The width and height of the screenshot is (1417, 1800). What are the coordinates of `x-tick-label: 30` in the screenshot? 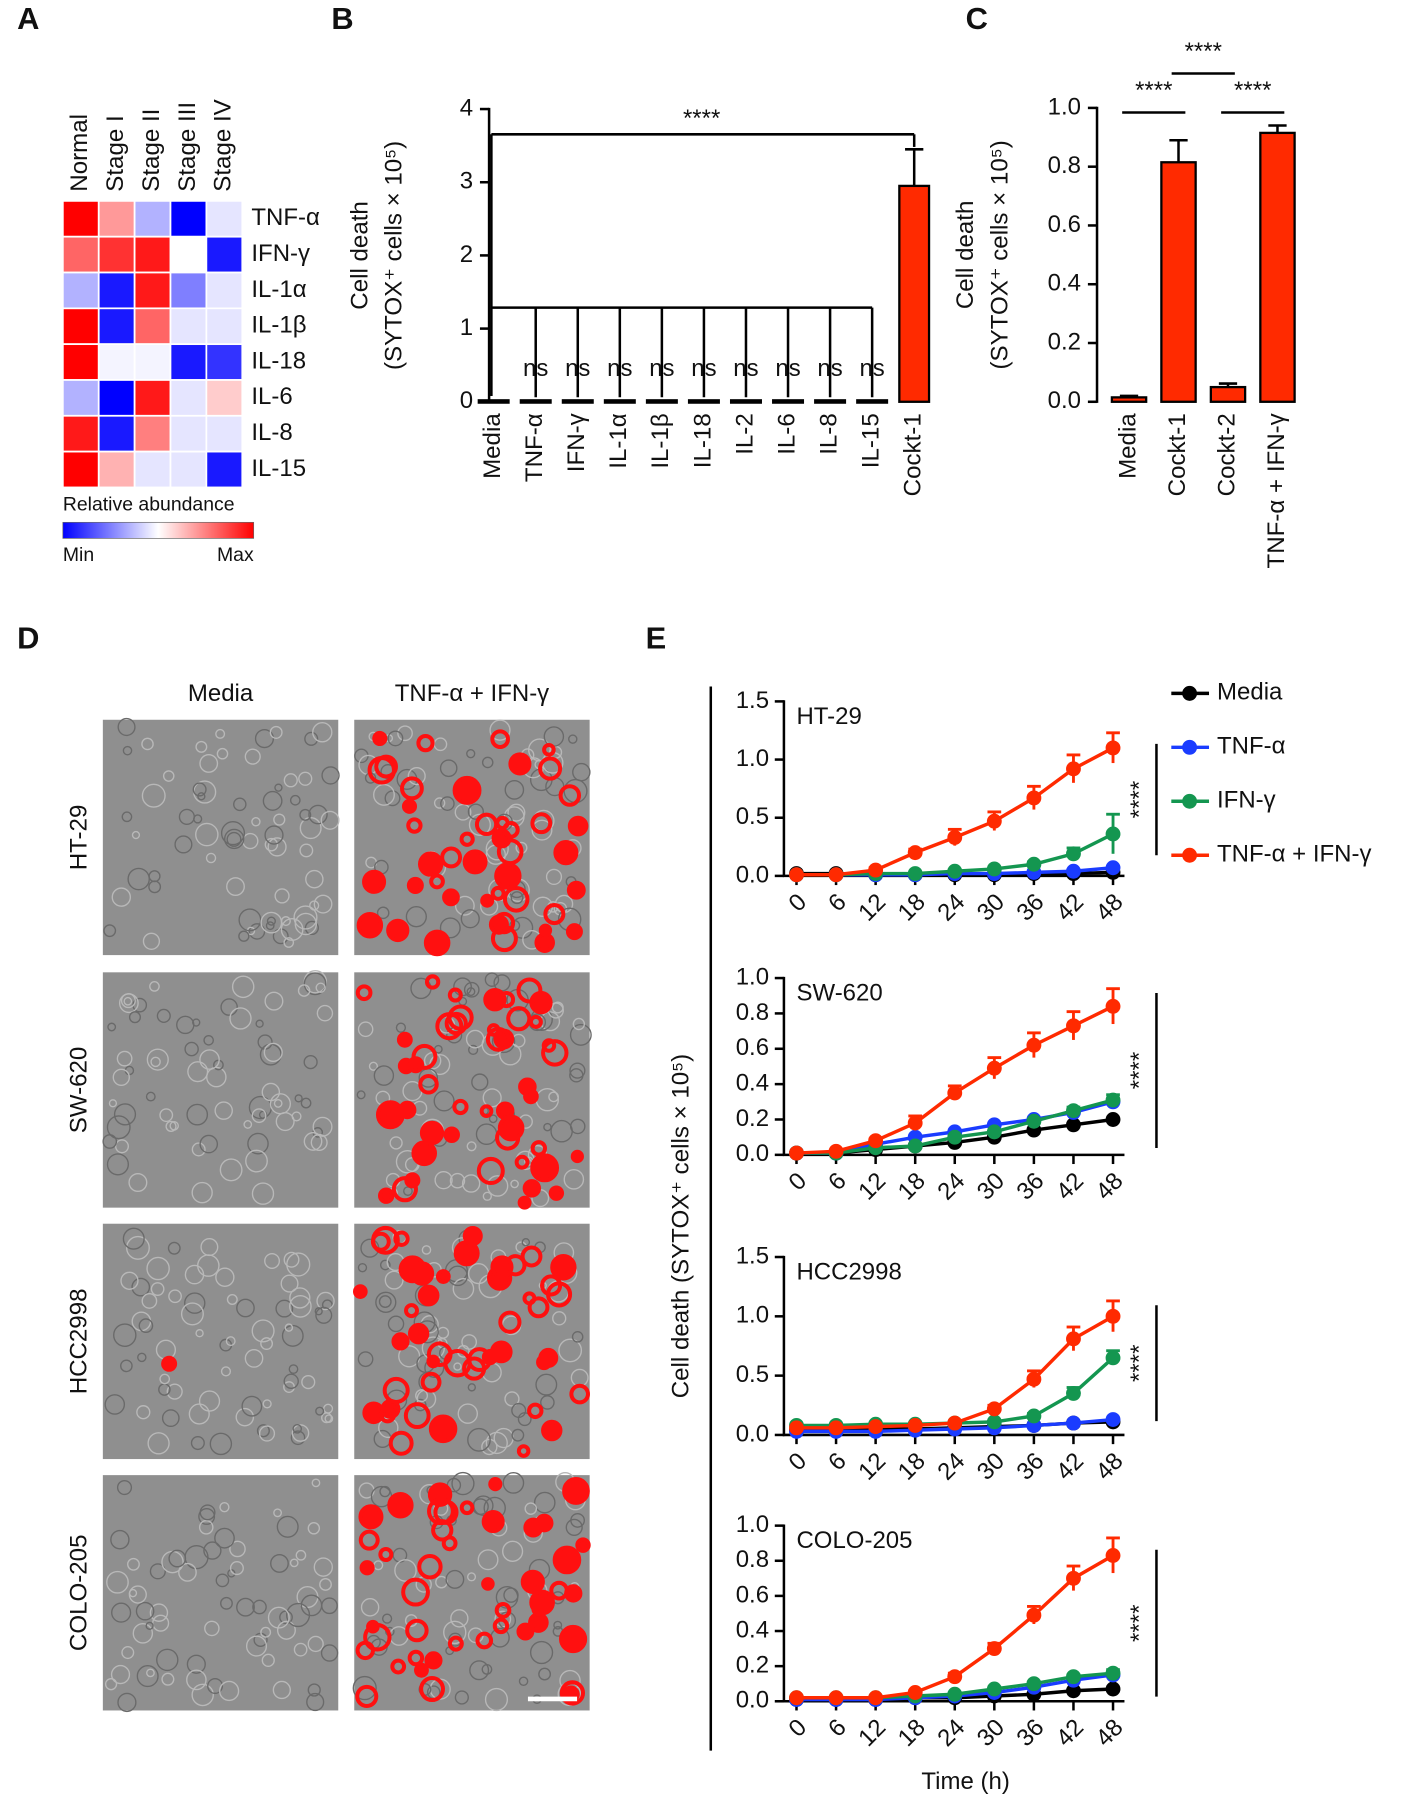 It's located at (991, 907).